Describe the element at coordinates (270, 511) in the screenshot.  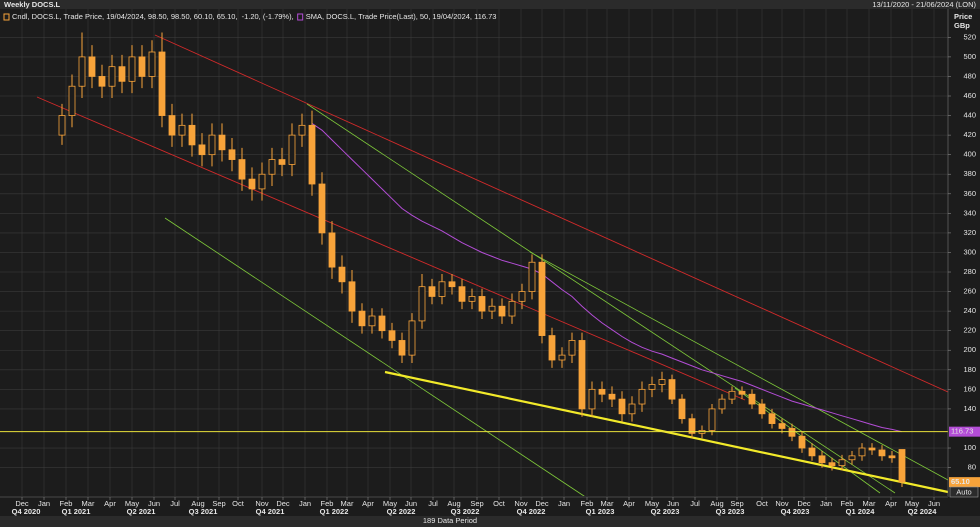
I see `quarter-label: Q4 2021` at that location.